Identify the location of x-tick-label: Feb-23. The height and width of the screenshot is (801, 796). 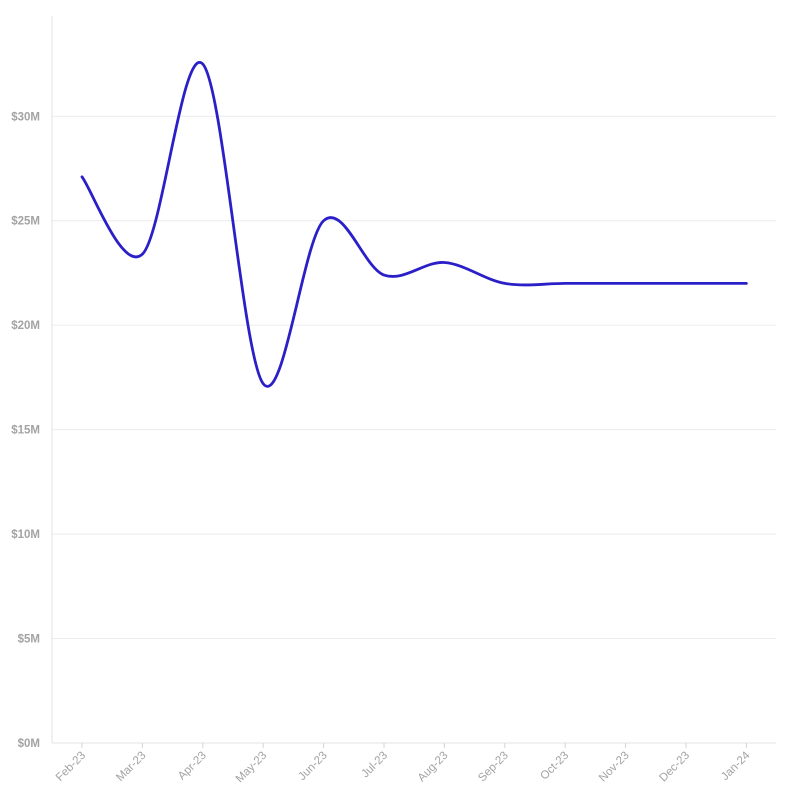
(71, 767).